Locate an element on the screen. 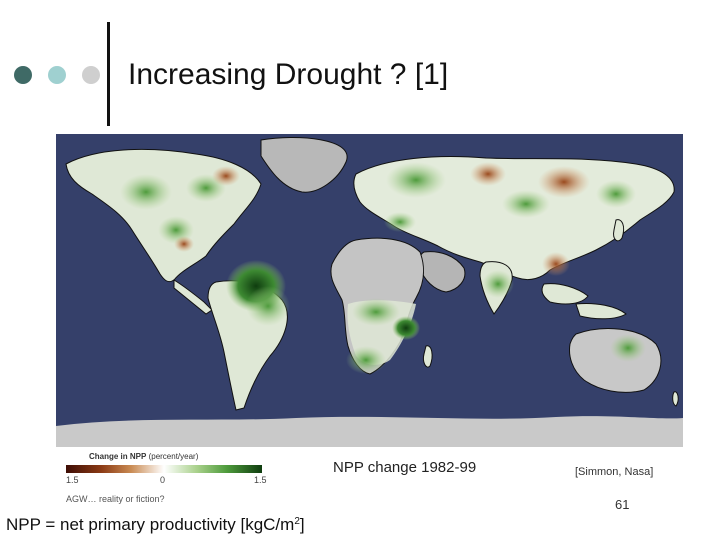 This screenshot has height=540, width=720. legend-color-bar is located at coordinates (164, 469).